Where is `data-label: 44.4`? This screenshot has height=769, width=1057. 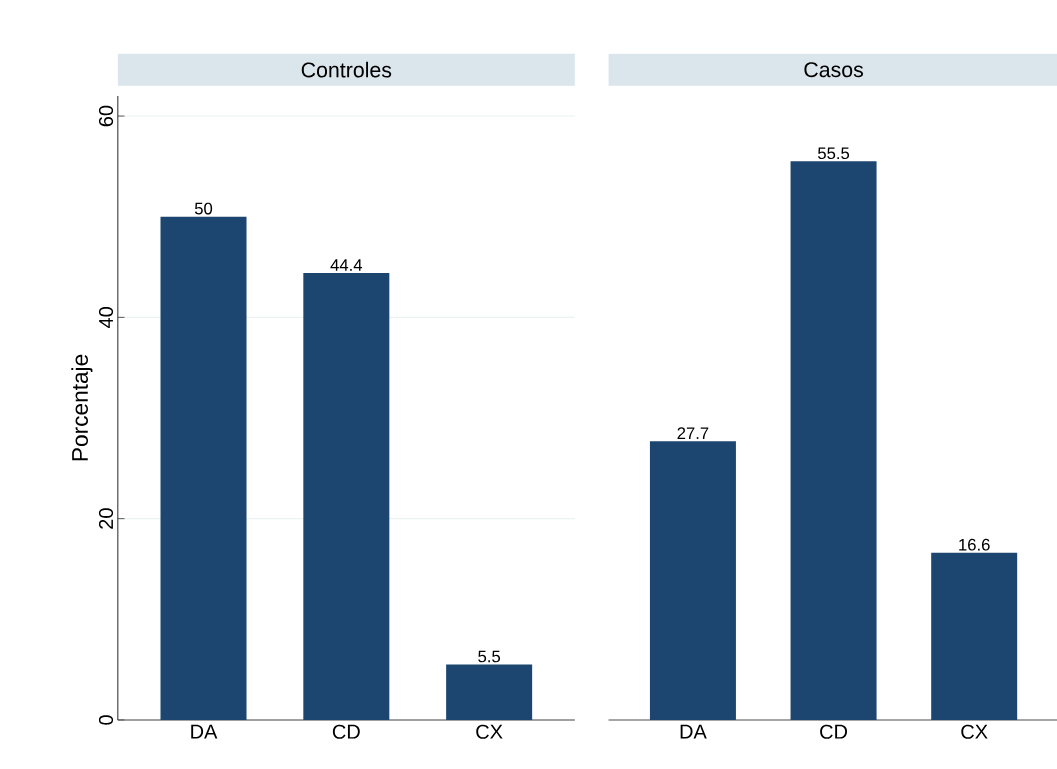 data-label: 44.4 is located at coordinates (346, 265).